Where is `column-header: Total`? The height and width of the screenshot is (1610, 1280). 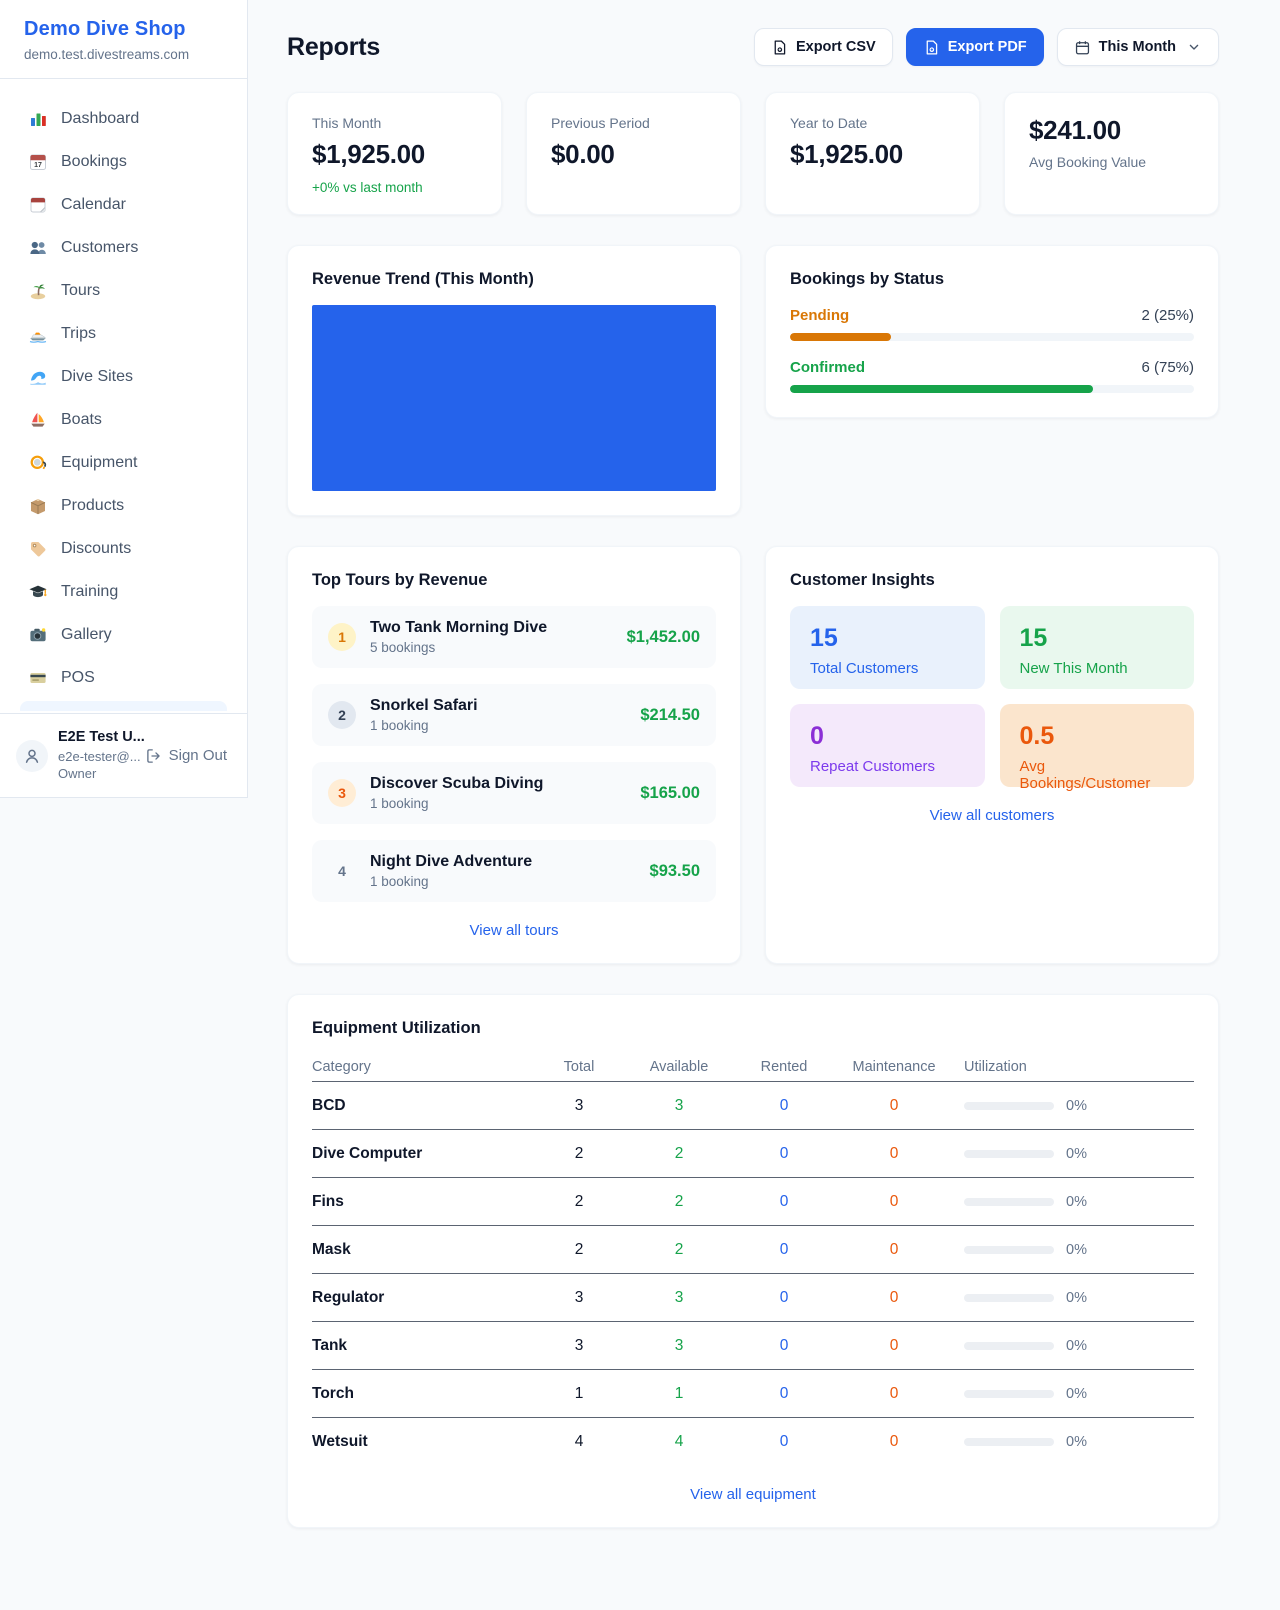 column-header: Total is located at coordinates (579, 1066).